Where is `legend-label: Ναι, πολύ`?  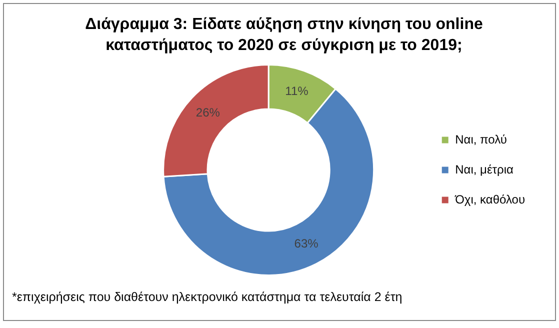
legend-label: Ναι, πολύ is located at coordinates (481, 139).